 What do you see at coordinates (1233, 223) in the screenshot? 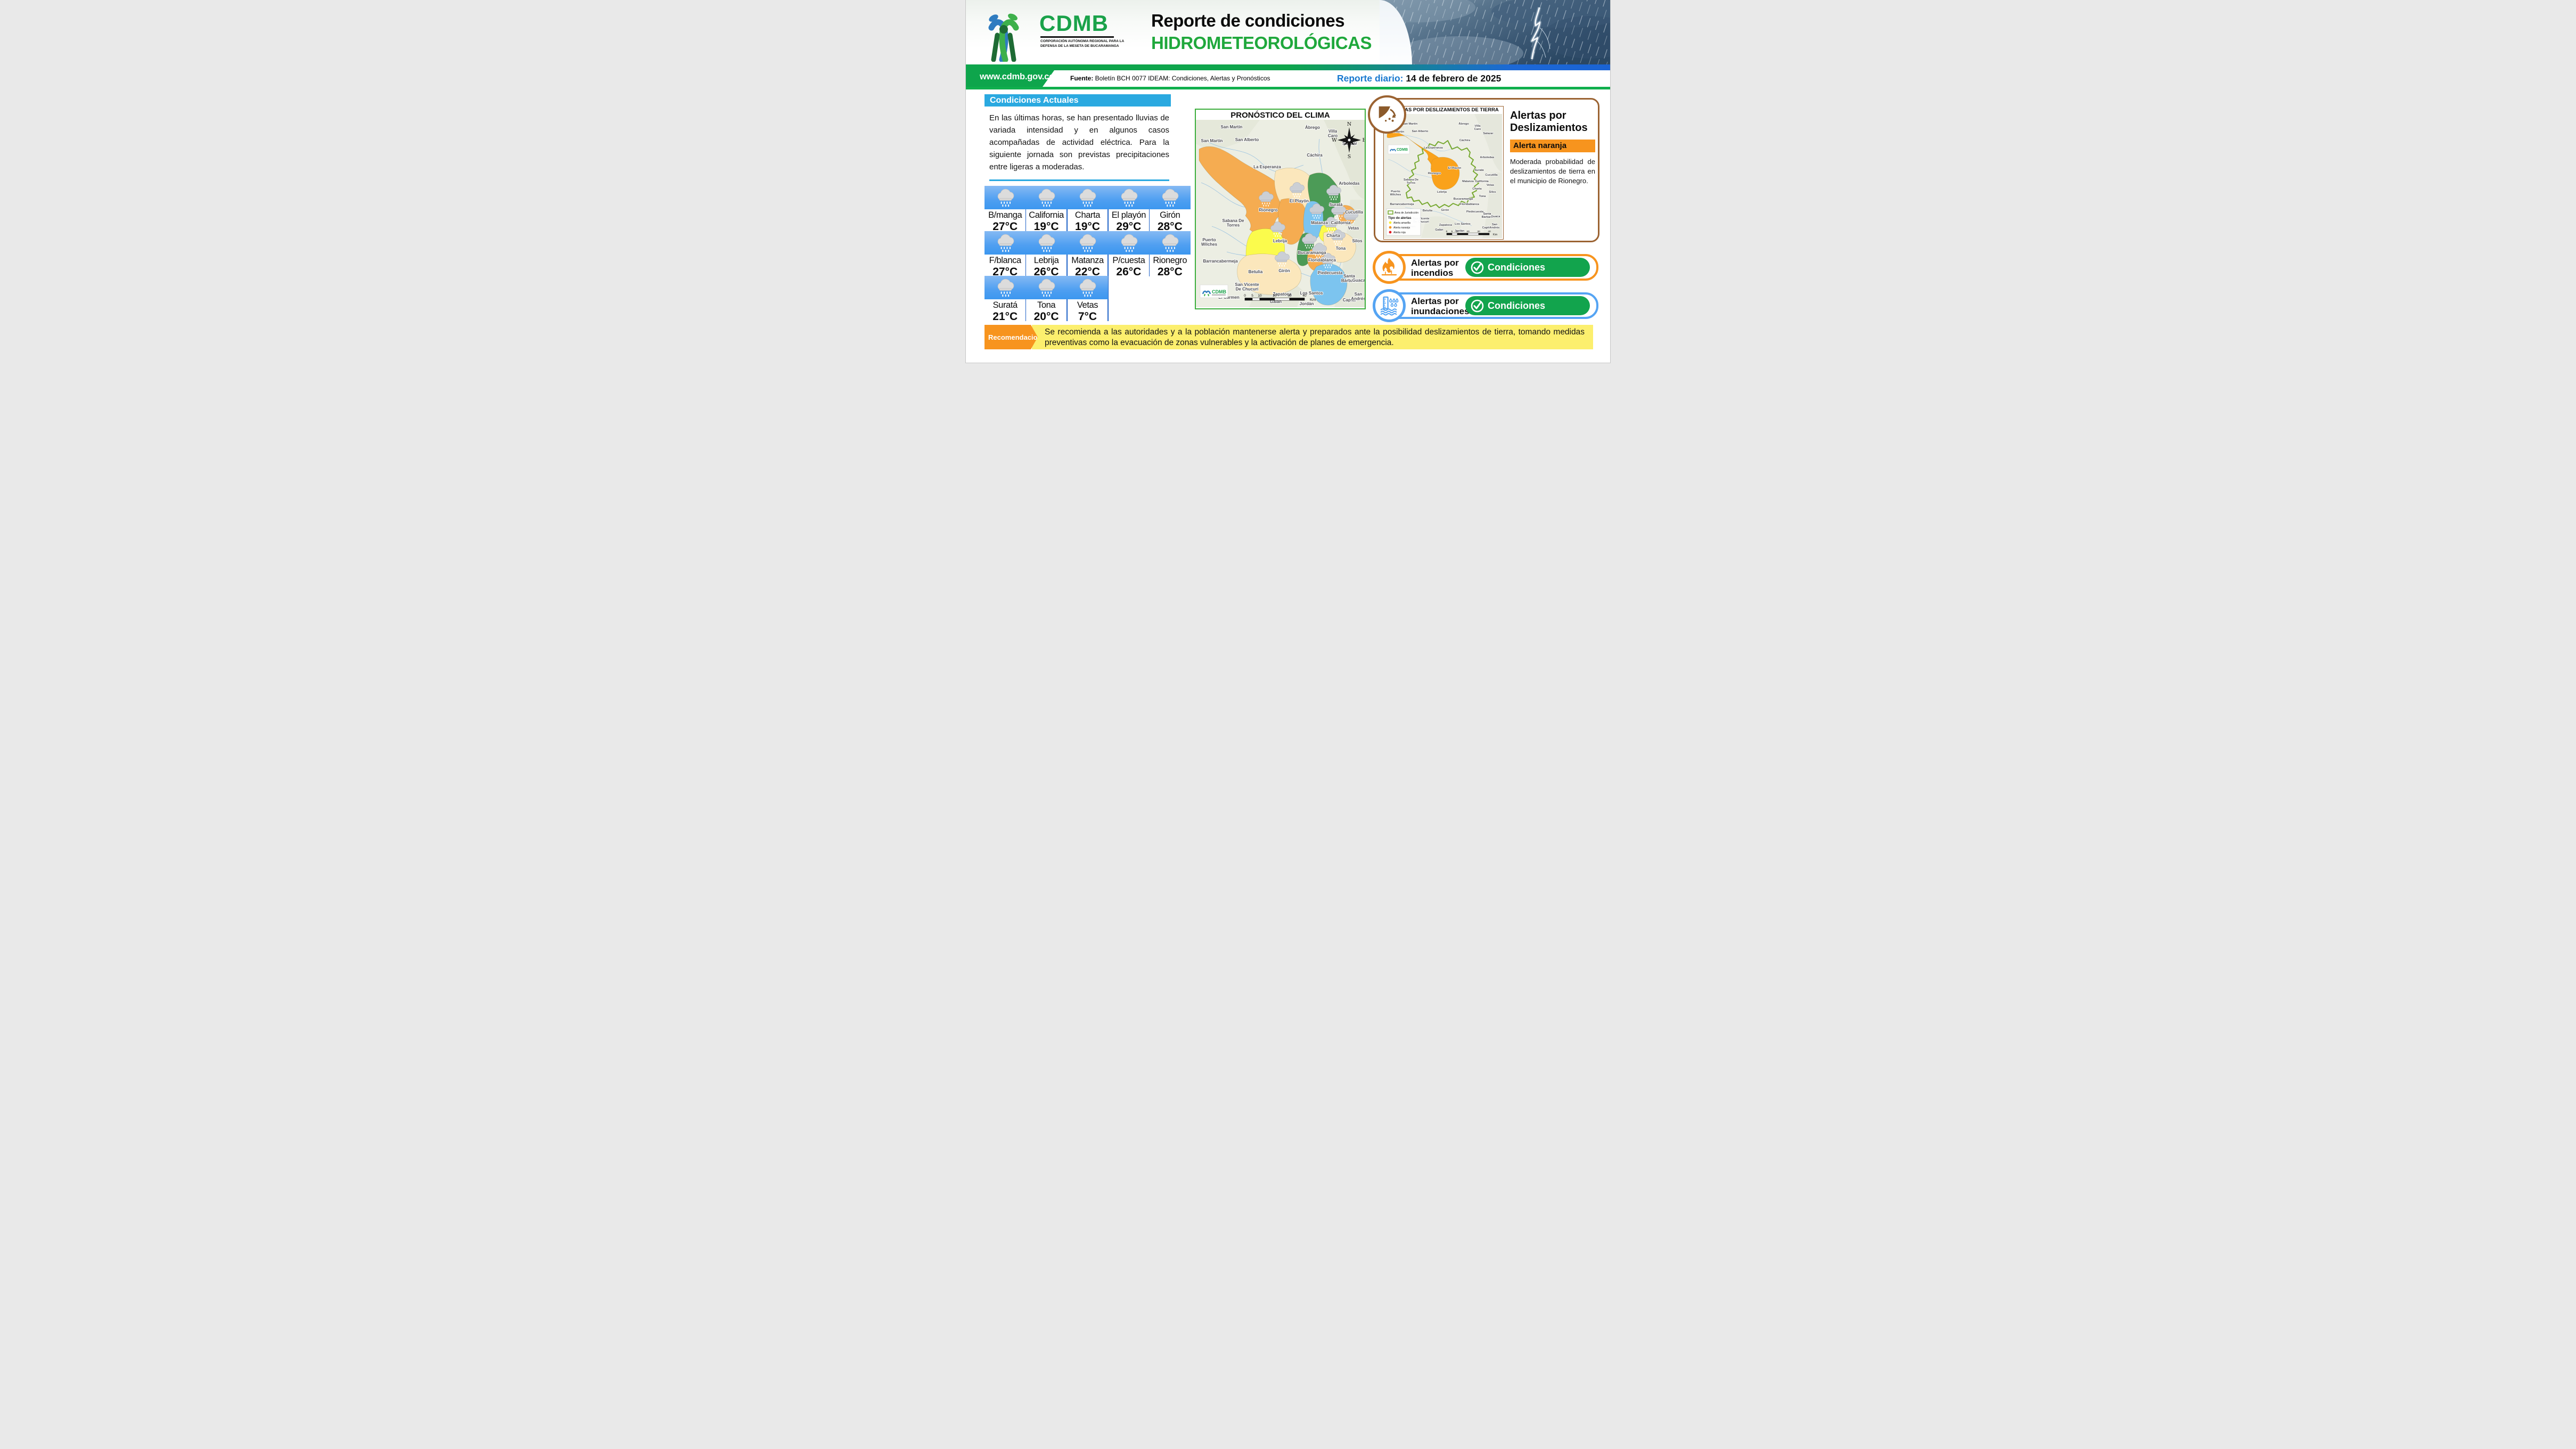
I see `map-label: Sabana De Torres` at bounding box center [1233, 223].